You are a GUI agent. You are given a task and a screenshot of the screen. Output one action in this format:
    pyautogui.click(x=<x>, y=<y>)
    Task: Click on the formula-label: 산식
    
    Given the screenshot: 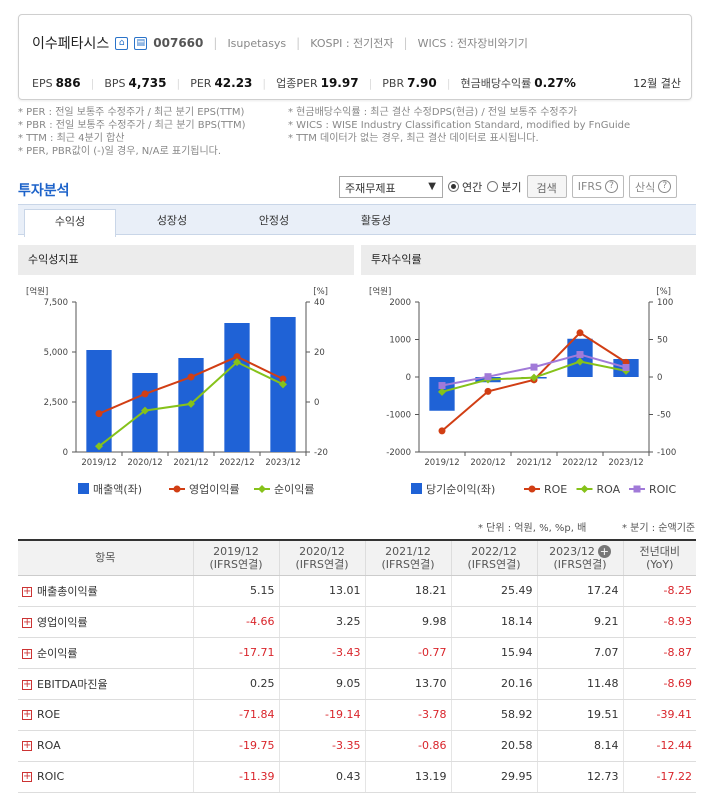 What is the action you would take?
    pyautogui.click(x=645, y=187)
    